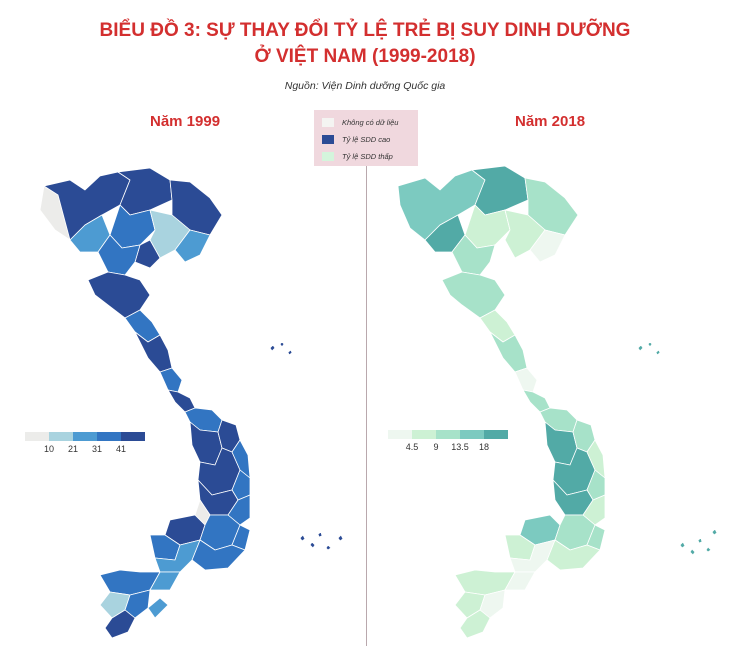  Describe the element at coordinates (120, 624) in the screenshot. I see `region-1999-mekong-e` at that location.